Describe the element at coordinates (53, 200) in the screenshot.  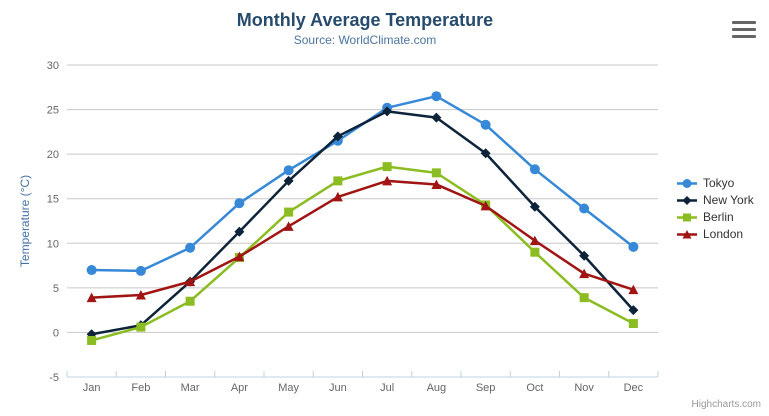
I see `y-tick-label: 15` at that location.